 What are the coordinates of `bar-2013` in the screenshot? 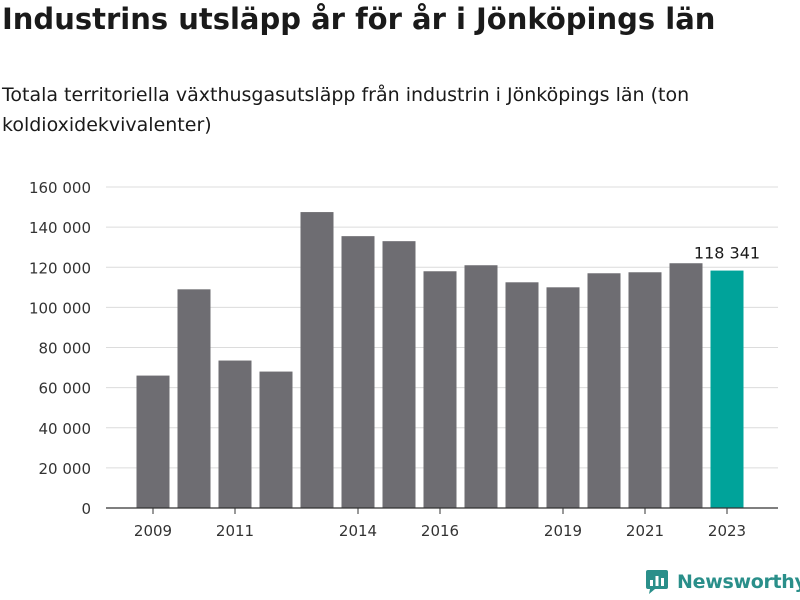 It's located at (317, 360).